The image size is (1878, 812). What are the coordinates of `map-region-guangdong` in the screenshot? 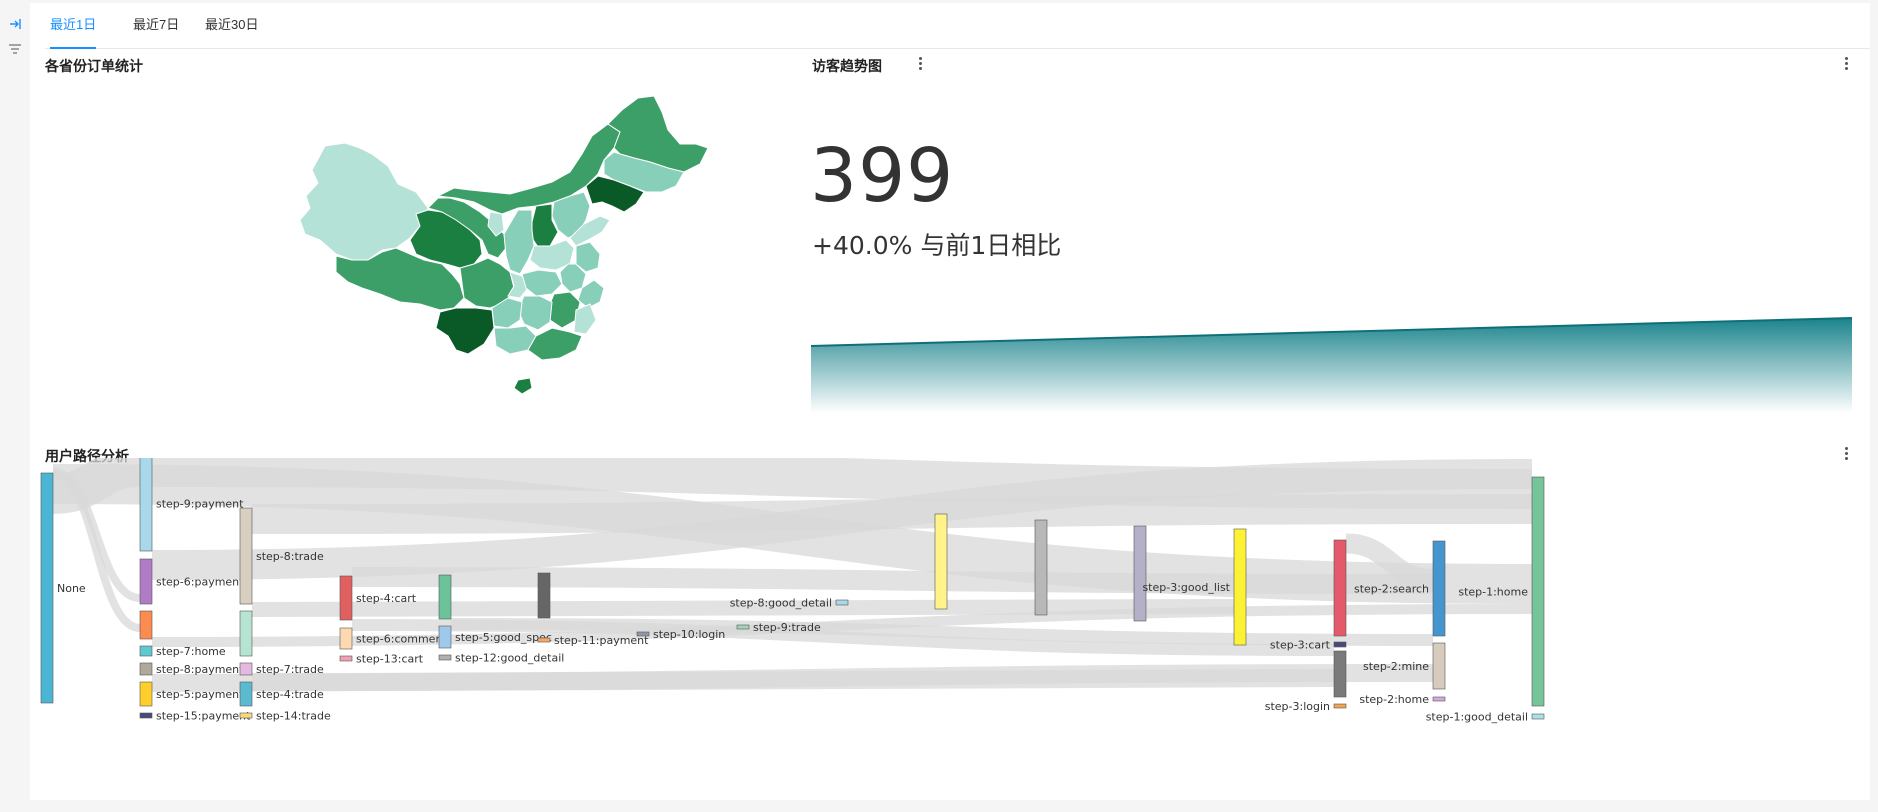 It's located at (555, 344).